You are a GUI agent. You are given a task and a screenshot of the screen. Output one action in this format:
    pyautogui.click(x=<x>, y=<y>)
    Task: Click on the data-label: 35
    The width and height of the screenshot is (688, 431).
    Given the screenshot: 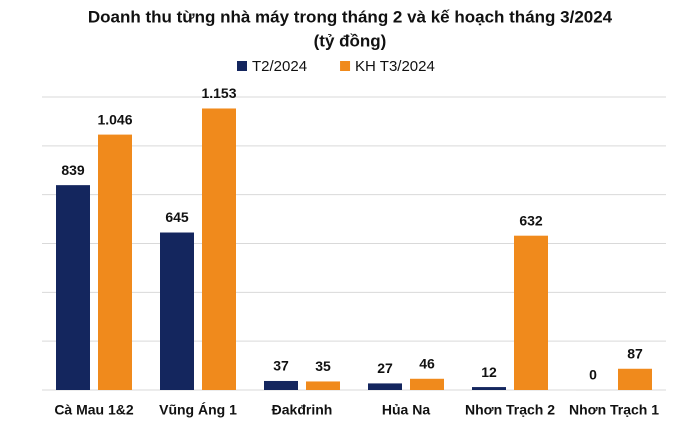 What is the action you would take?
    pyautogui.click(x=323, y=366)
    